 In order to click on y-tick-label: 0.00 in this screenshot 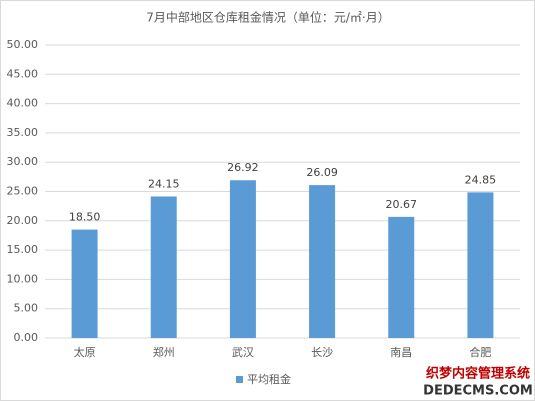, I will do `click(26, 337)`.